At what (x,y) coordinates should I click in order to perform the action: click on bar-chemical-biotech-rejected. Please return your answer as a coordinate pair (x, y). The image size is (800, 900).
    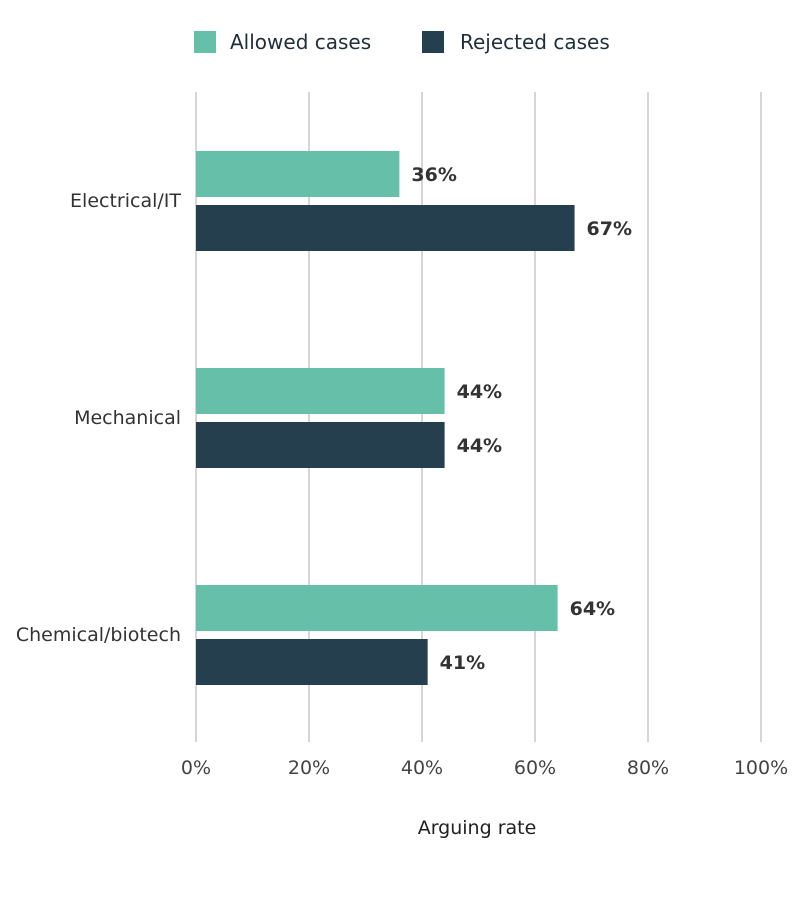
    Looking at the image, I should click on (312, 662).